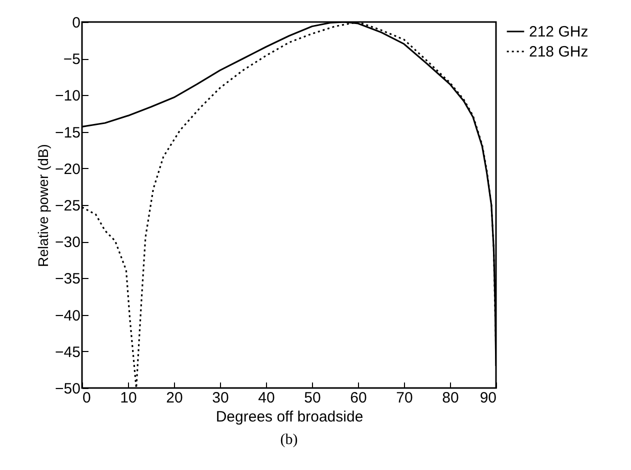 The height and width of the screenshot is (470, 631). What do you see at coordinates (67, 169) in the screenshot?
I see `y-tick-label: −20` at bounding box center [67, 169].